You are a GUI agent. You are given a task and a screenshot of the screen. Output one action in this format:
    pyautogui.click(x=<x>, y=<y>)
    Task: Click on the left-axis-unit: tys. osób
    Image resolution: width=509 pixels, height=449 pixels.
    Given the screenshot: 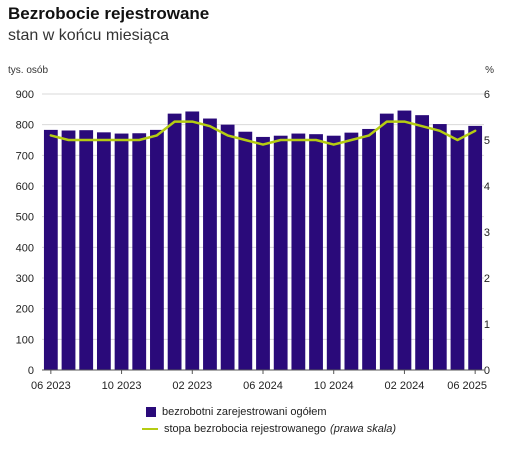 What is the action you would take?
    pyautogui.click(x=28, y=70)
    